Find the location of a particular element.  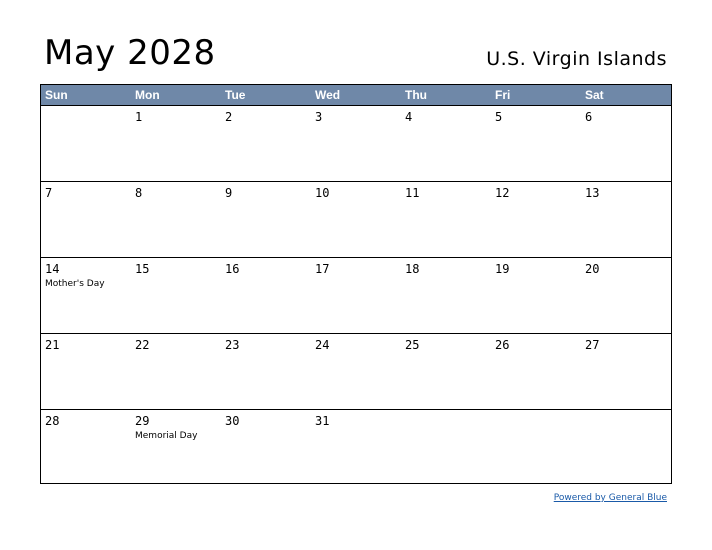

powered-by-link: Powered by General Blue is located at coordinates (610, 498).